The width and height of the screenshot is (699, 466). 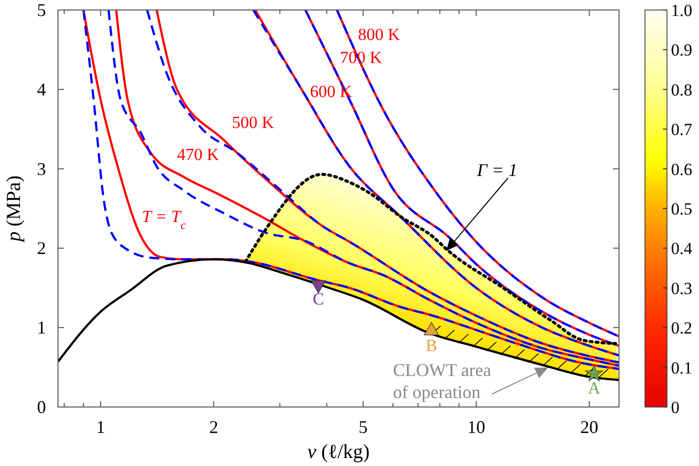 I want to click on y-tick-label: 3, so click(x=41, y=168).